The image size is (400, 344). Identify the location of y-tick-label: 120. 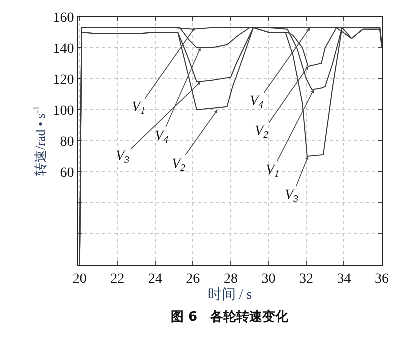
(63, 80).